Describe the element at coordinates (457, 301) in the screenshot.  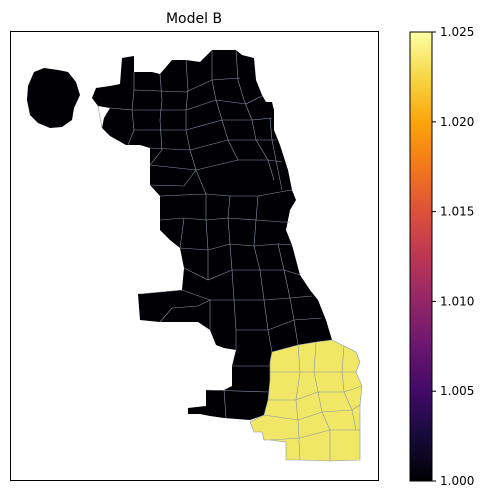
I see `colorbar-tick-label: 1.010` at that location.